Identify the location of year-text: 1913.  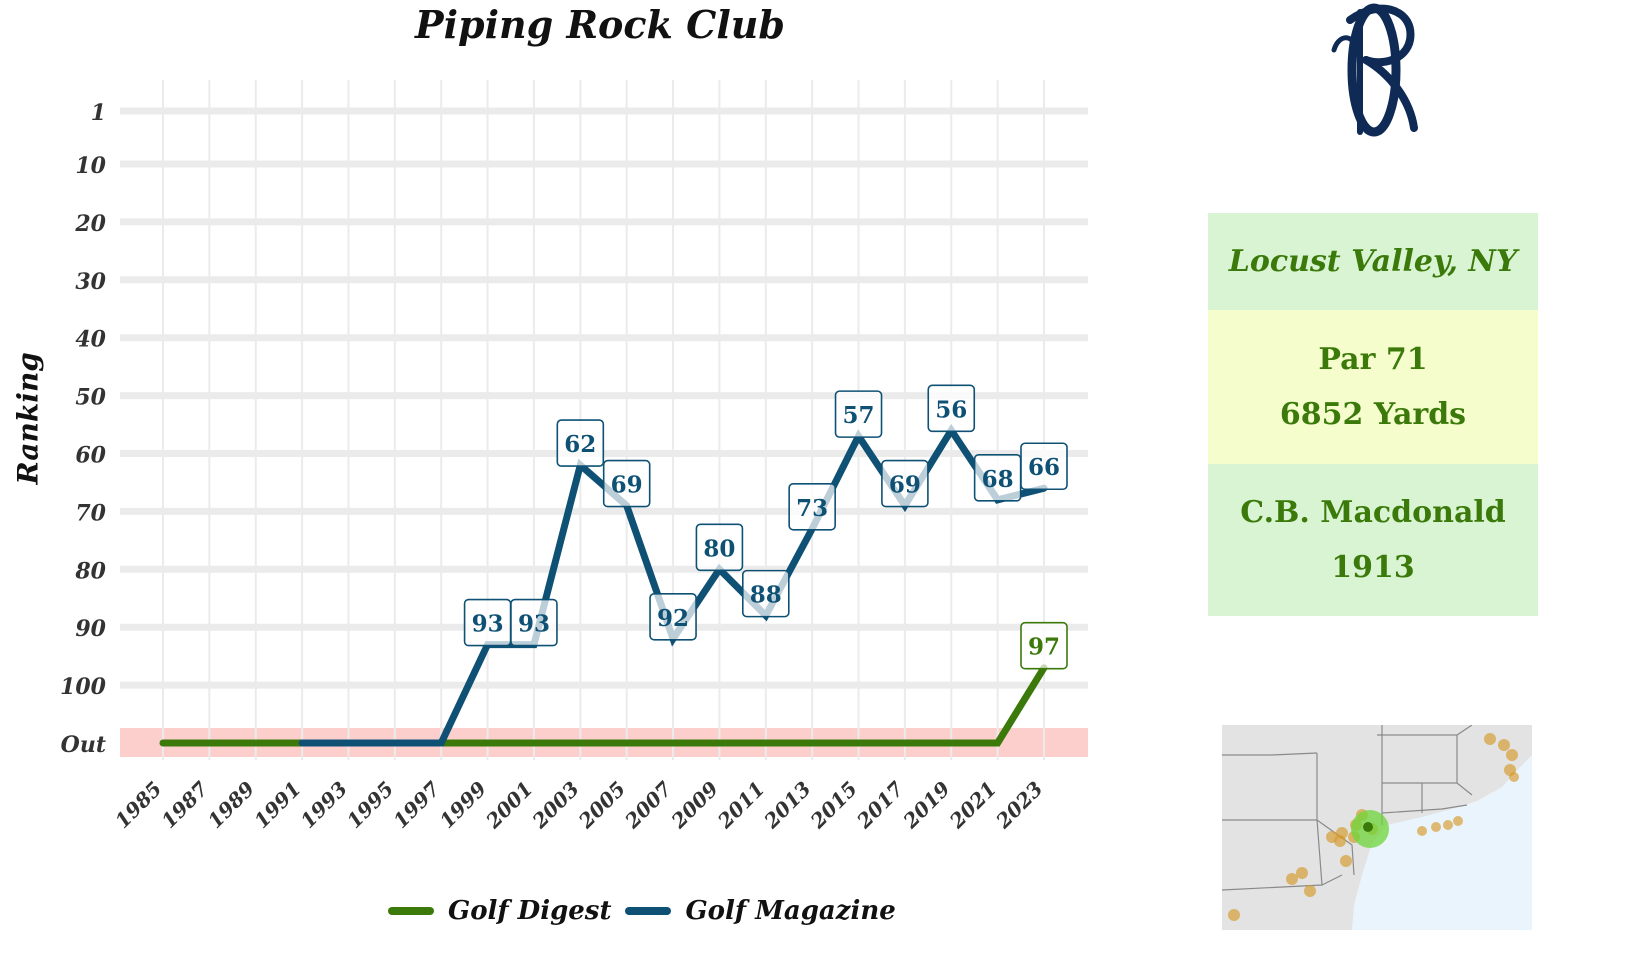
(1373, 567).